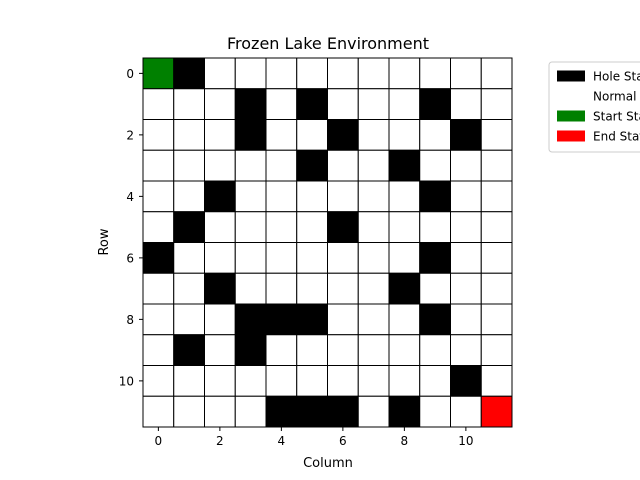  Describe the element at coordinates (250, 350) in the screenshot. I see `cell-hole-r9-c3` at that location.